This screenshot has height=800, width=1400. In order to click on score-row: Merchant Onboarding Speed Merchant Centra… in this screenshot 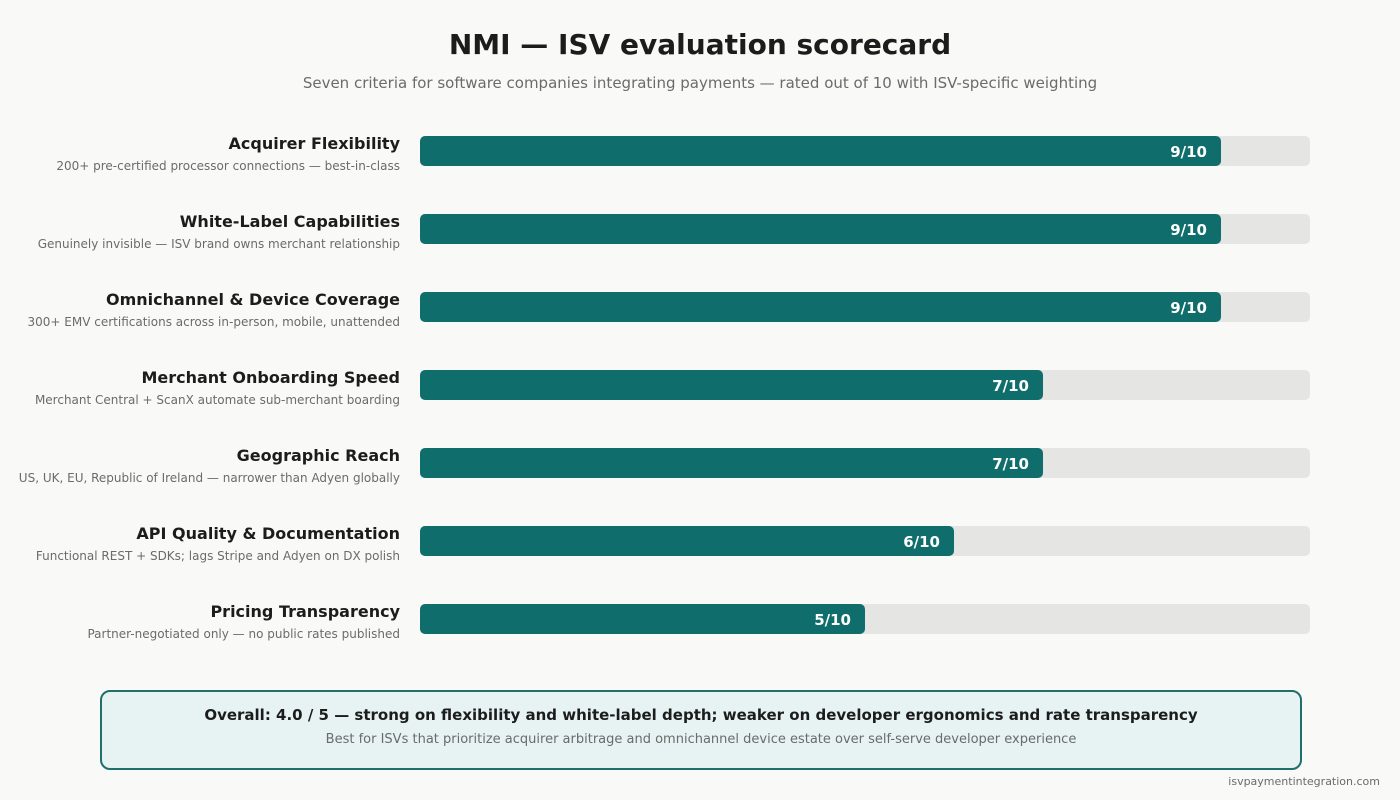, I will do `click(700, 399)`.